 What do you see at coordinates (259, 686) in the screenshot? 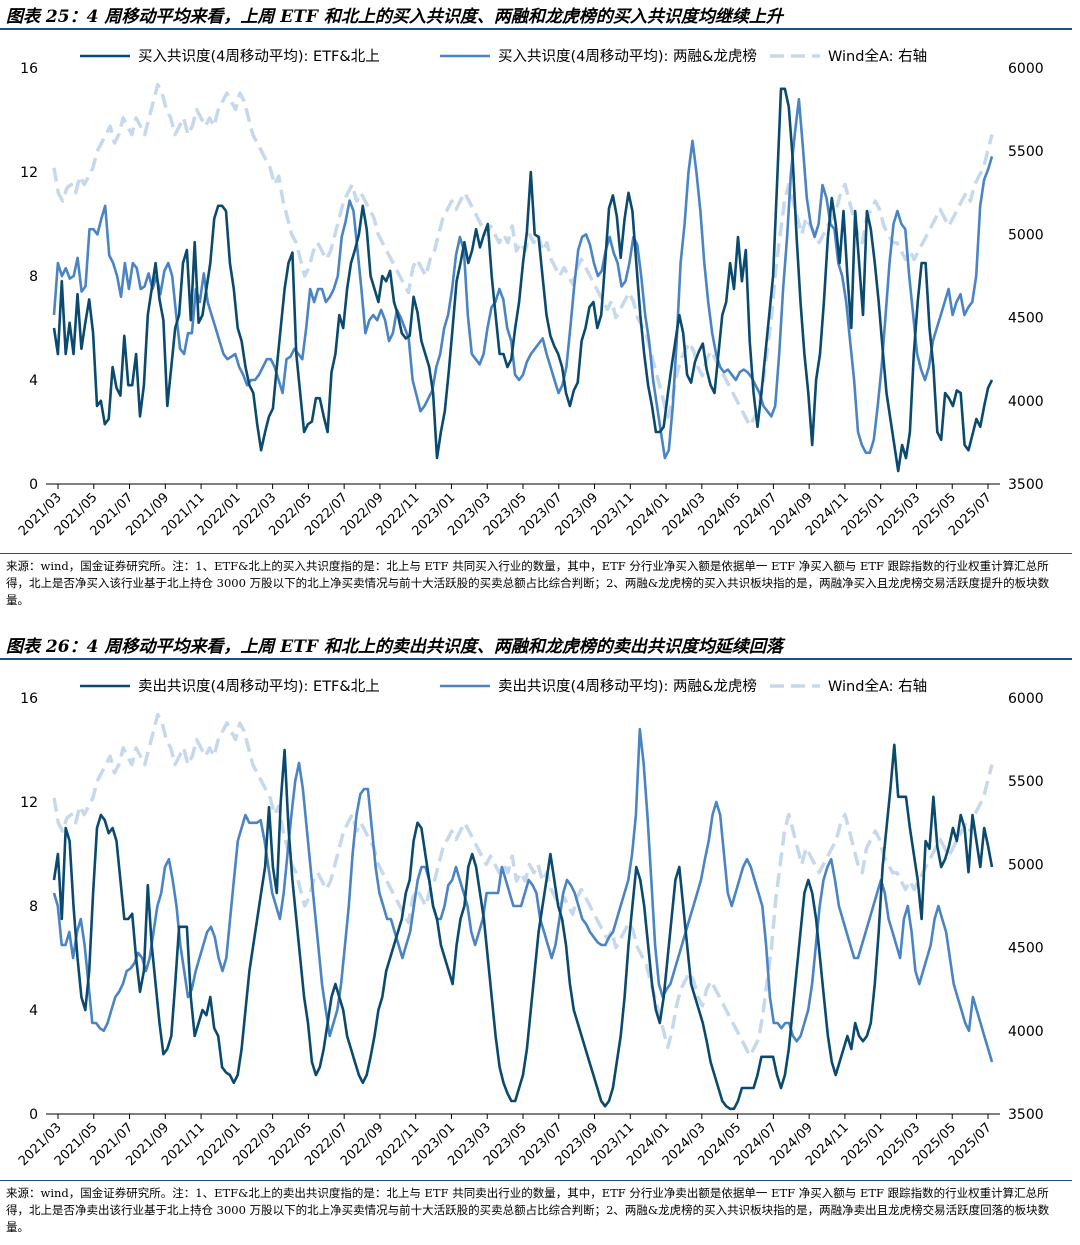
I see `legend-label-1: 卖出共识度(4周移动平均): ETF&北上` at bounding box center [259, 686].